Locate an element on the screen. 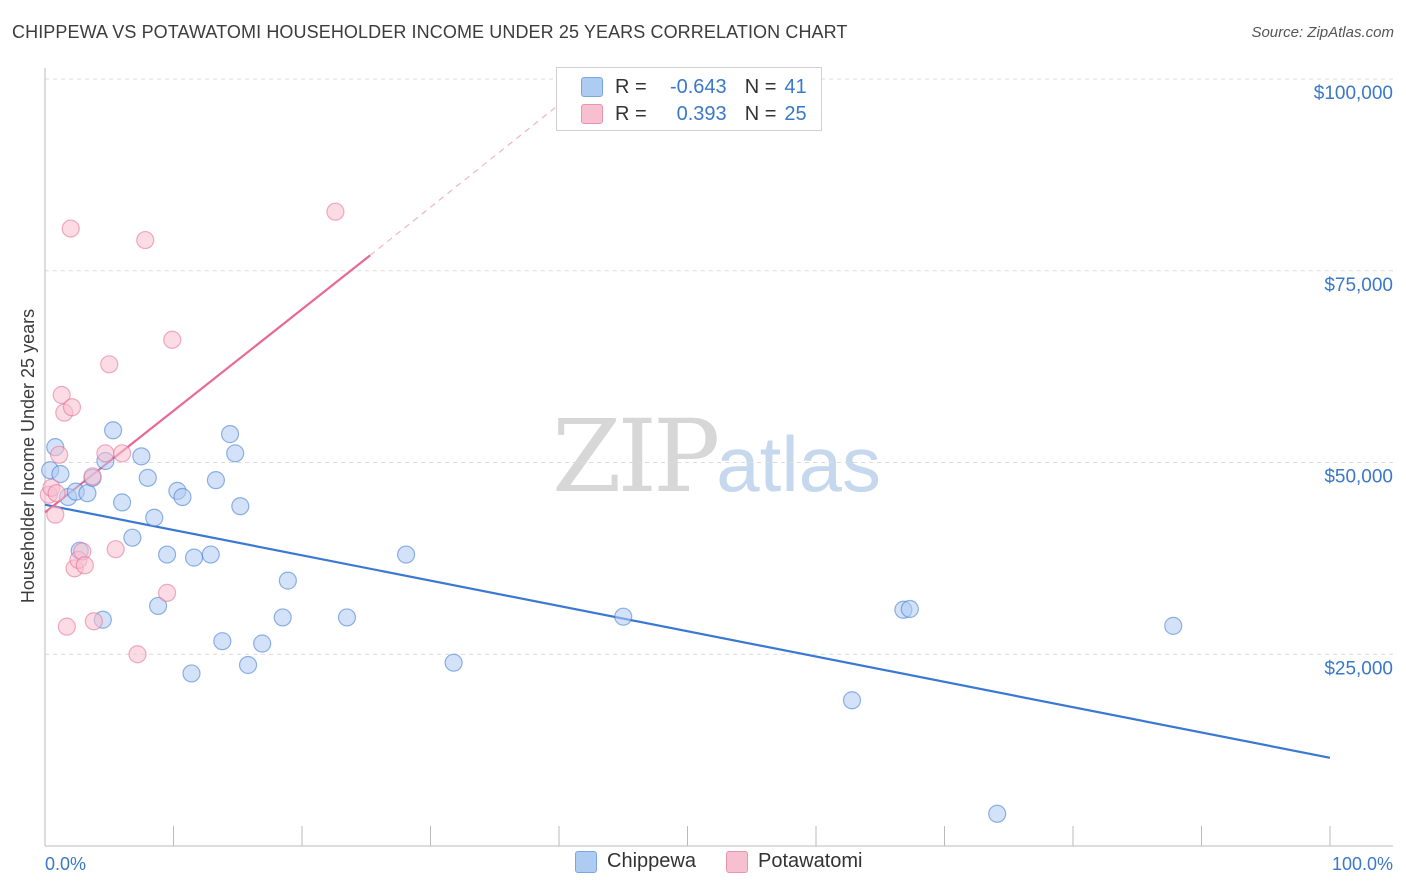 Image resolution: width=1406 pixels, height=892 pixels. legend-row-potawatomi: R = 0.393 N = 25 is located at coordinates (694, 114).